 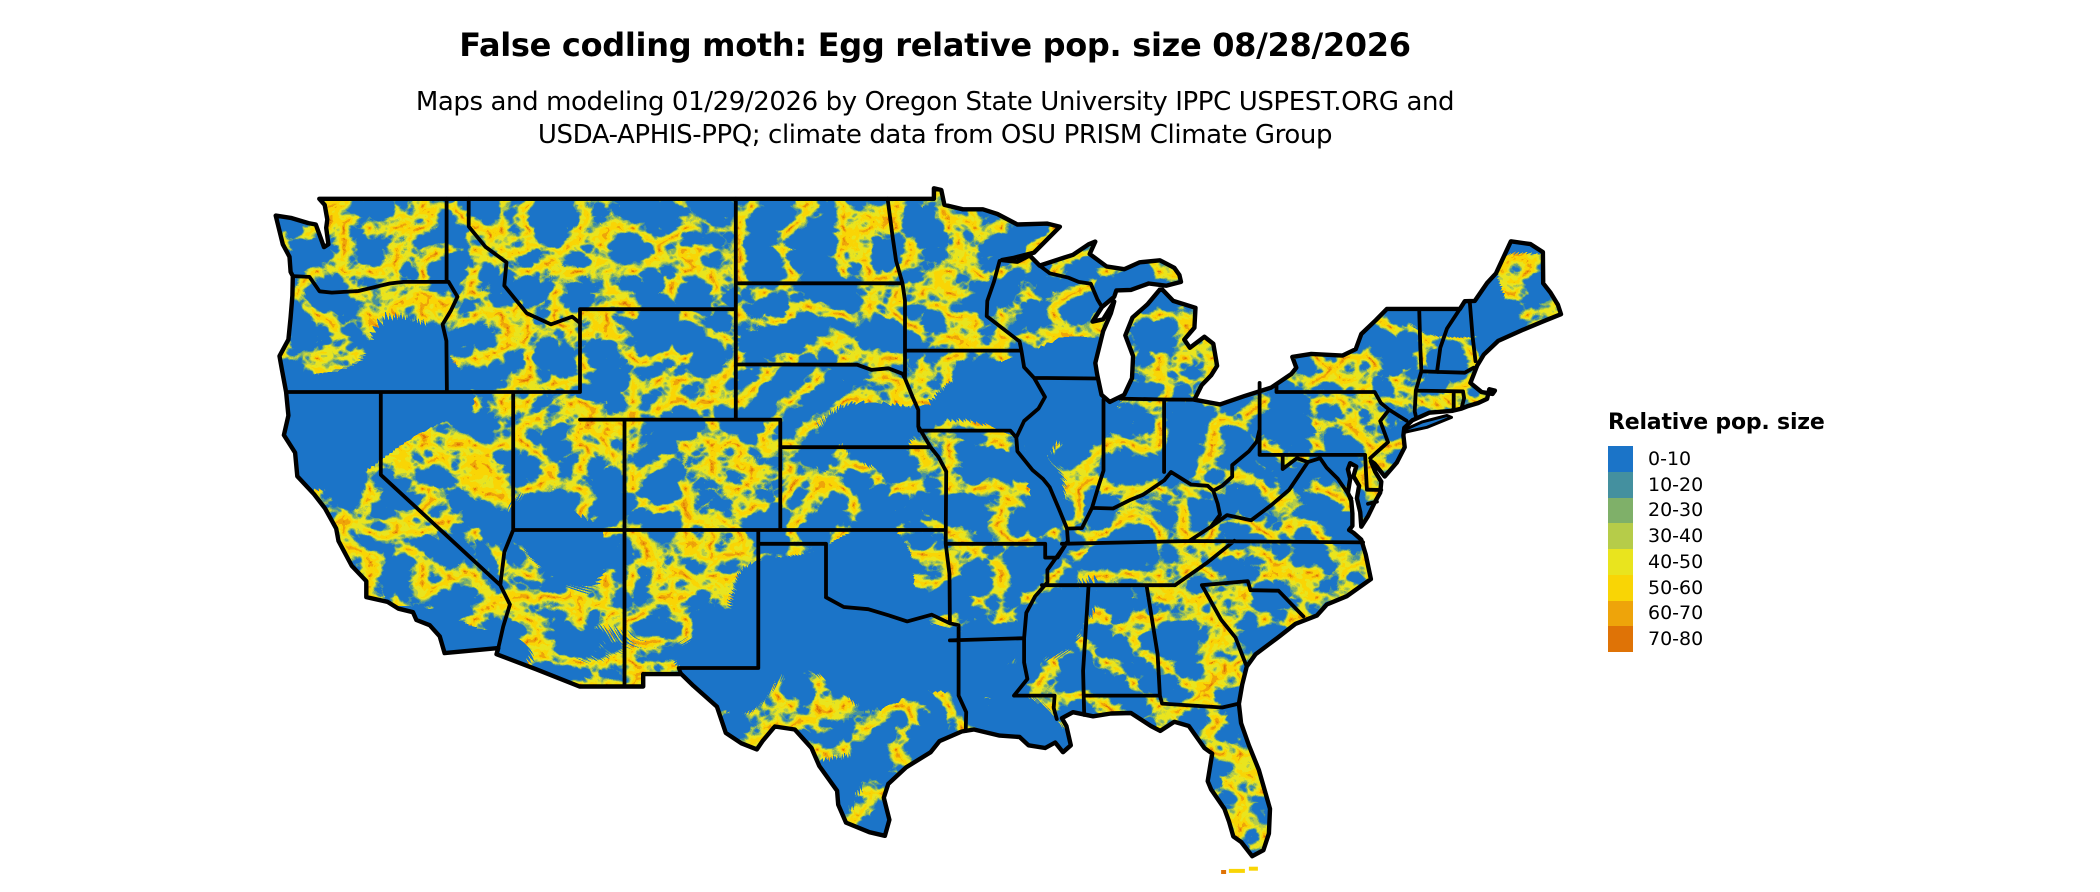 What do you see at coordinates (1716, 587) in the screenshot?
I see `legend-item: 50-60` at bounding box center [1716, 587].